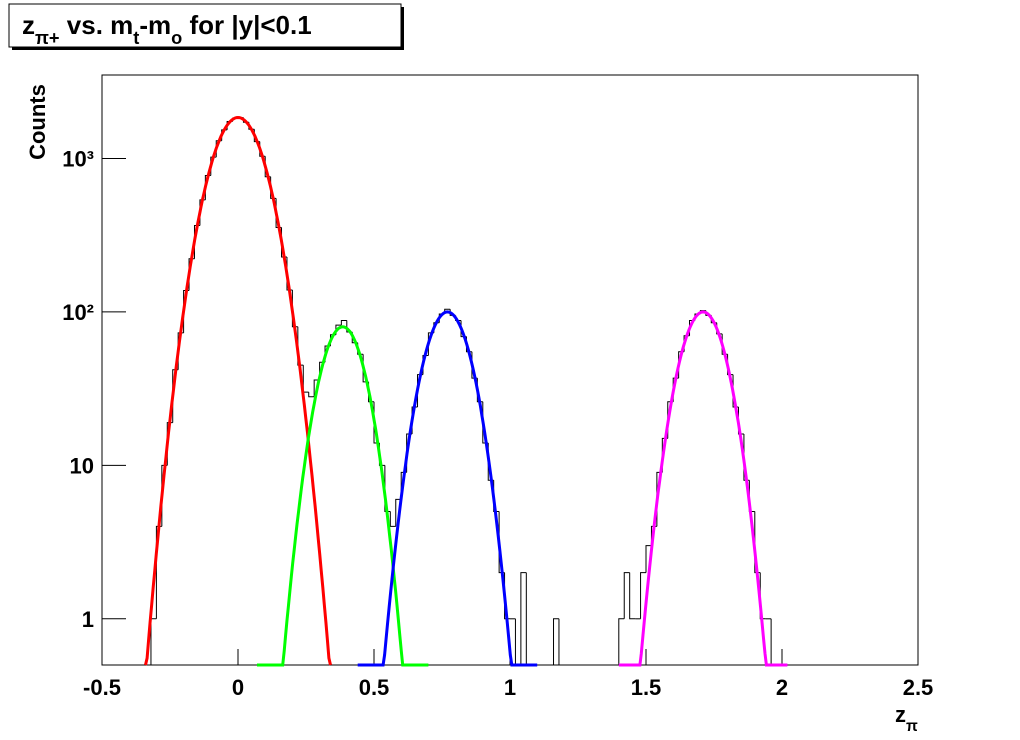  Describe the element at coordinates (47, 38) in the screenshot. I see `text-part: π+` at that location.